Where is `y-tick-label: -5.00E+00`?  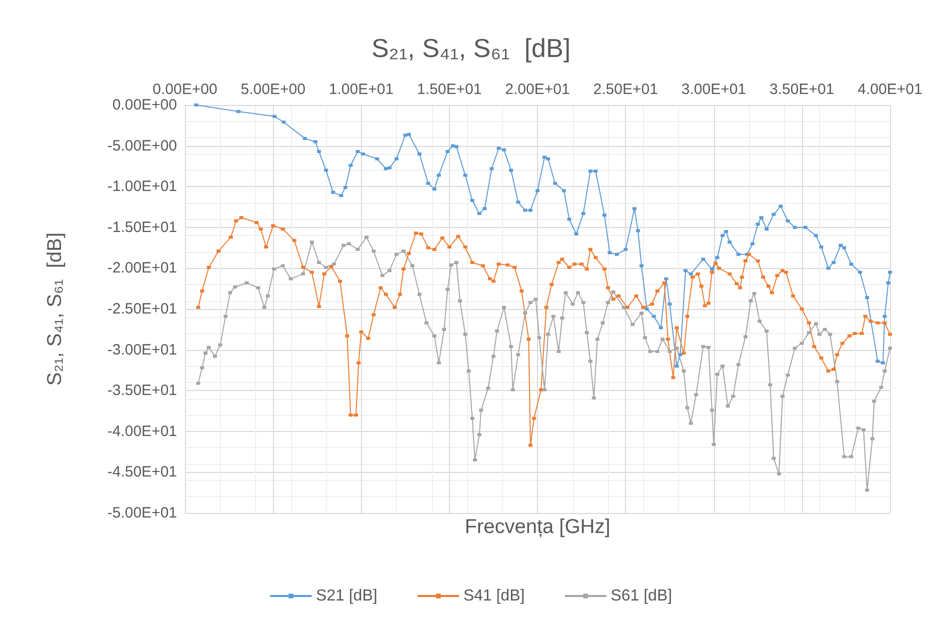
y-tick-label: -5.00E+00 is located at coordinates (142, 145).